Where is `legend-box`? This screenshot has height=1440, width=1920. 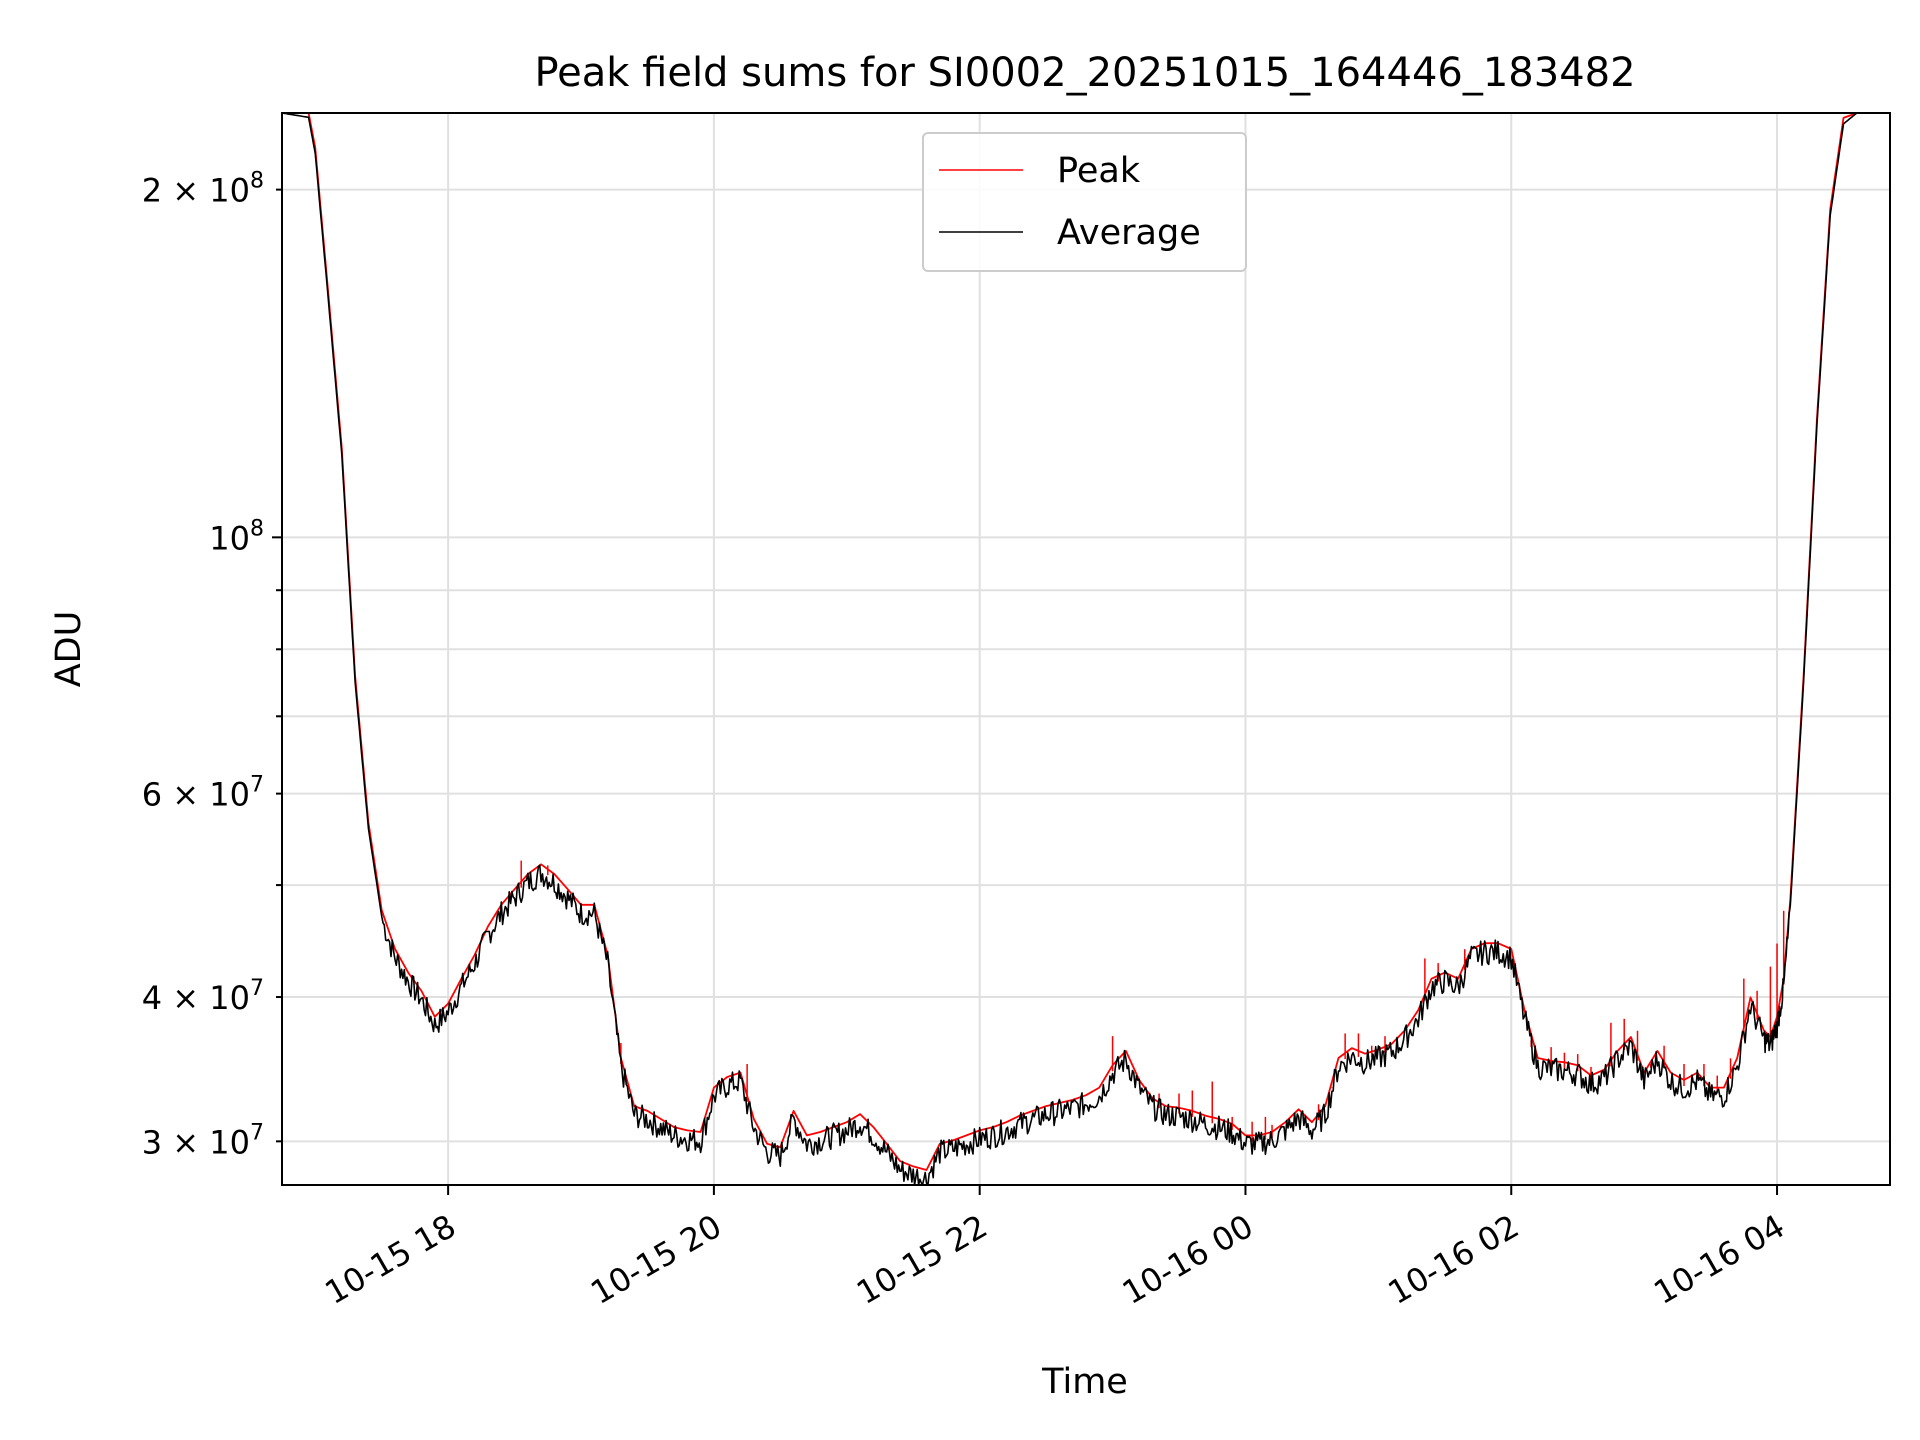
legend-box is located at coordinates (1084, 202).